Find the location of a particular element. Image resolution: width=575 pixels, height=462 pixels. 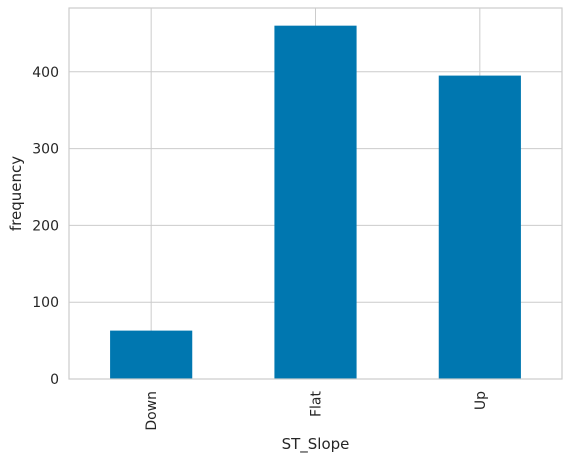

x-axis-ticks: Down Flat Up is located at coordinates (316, 410).